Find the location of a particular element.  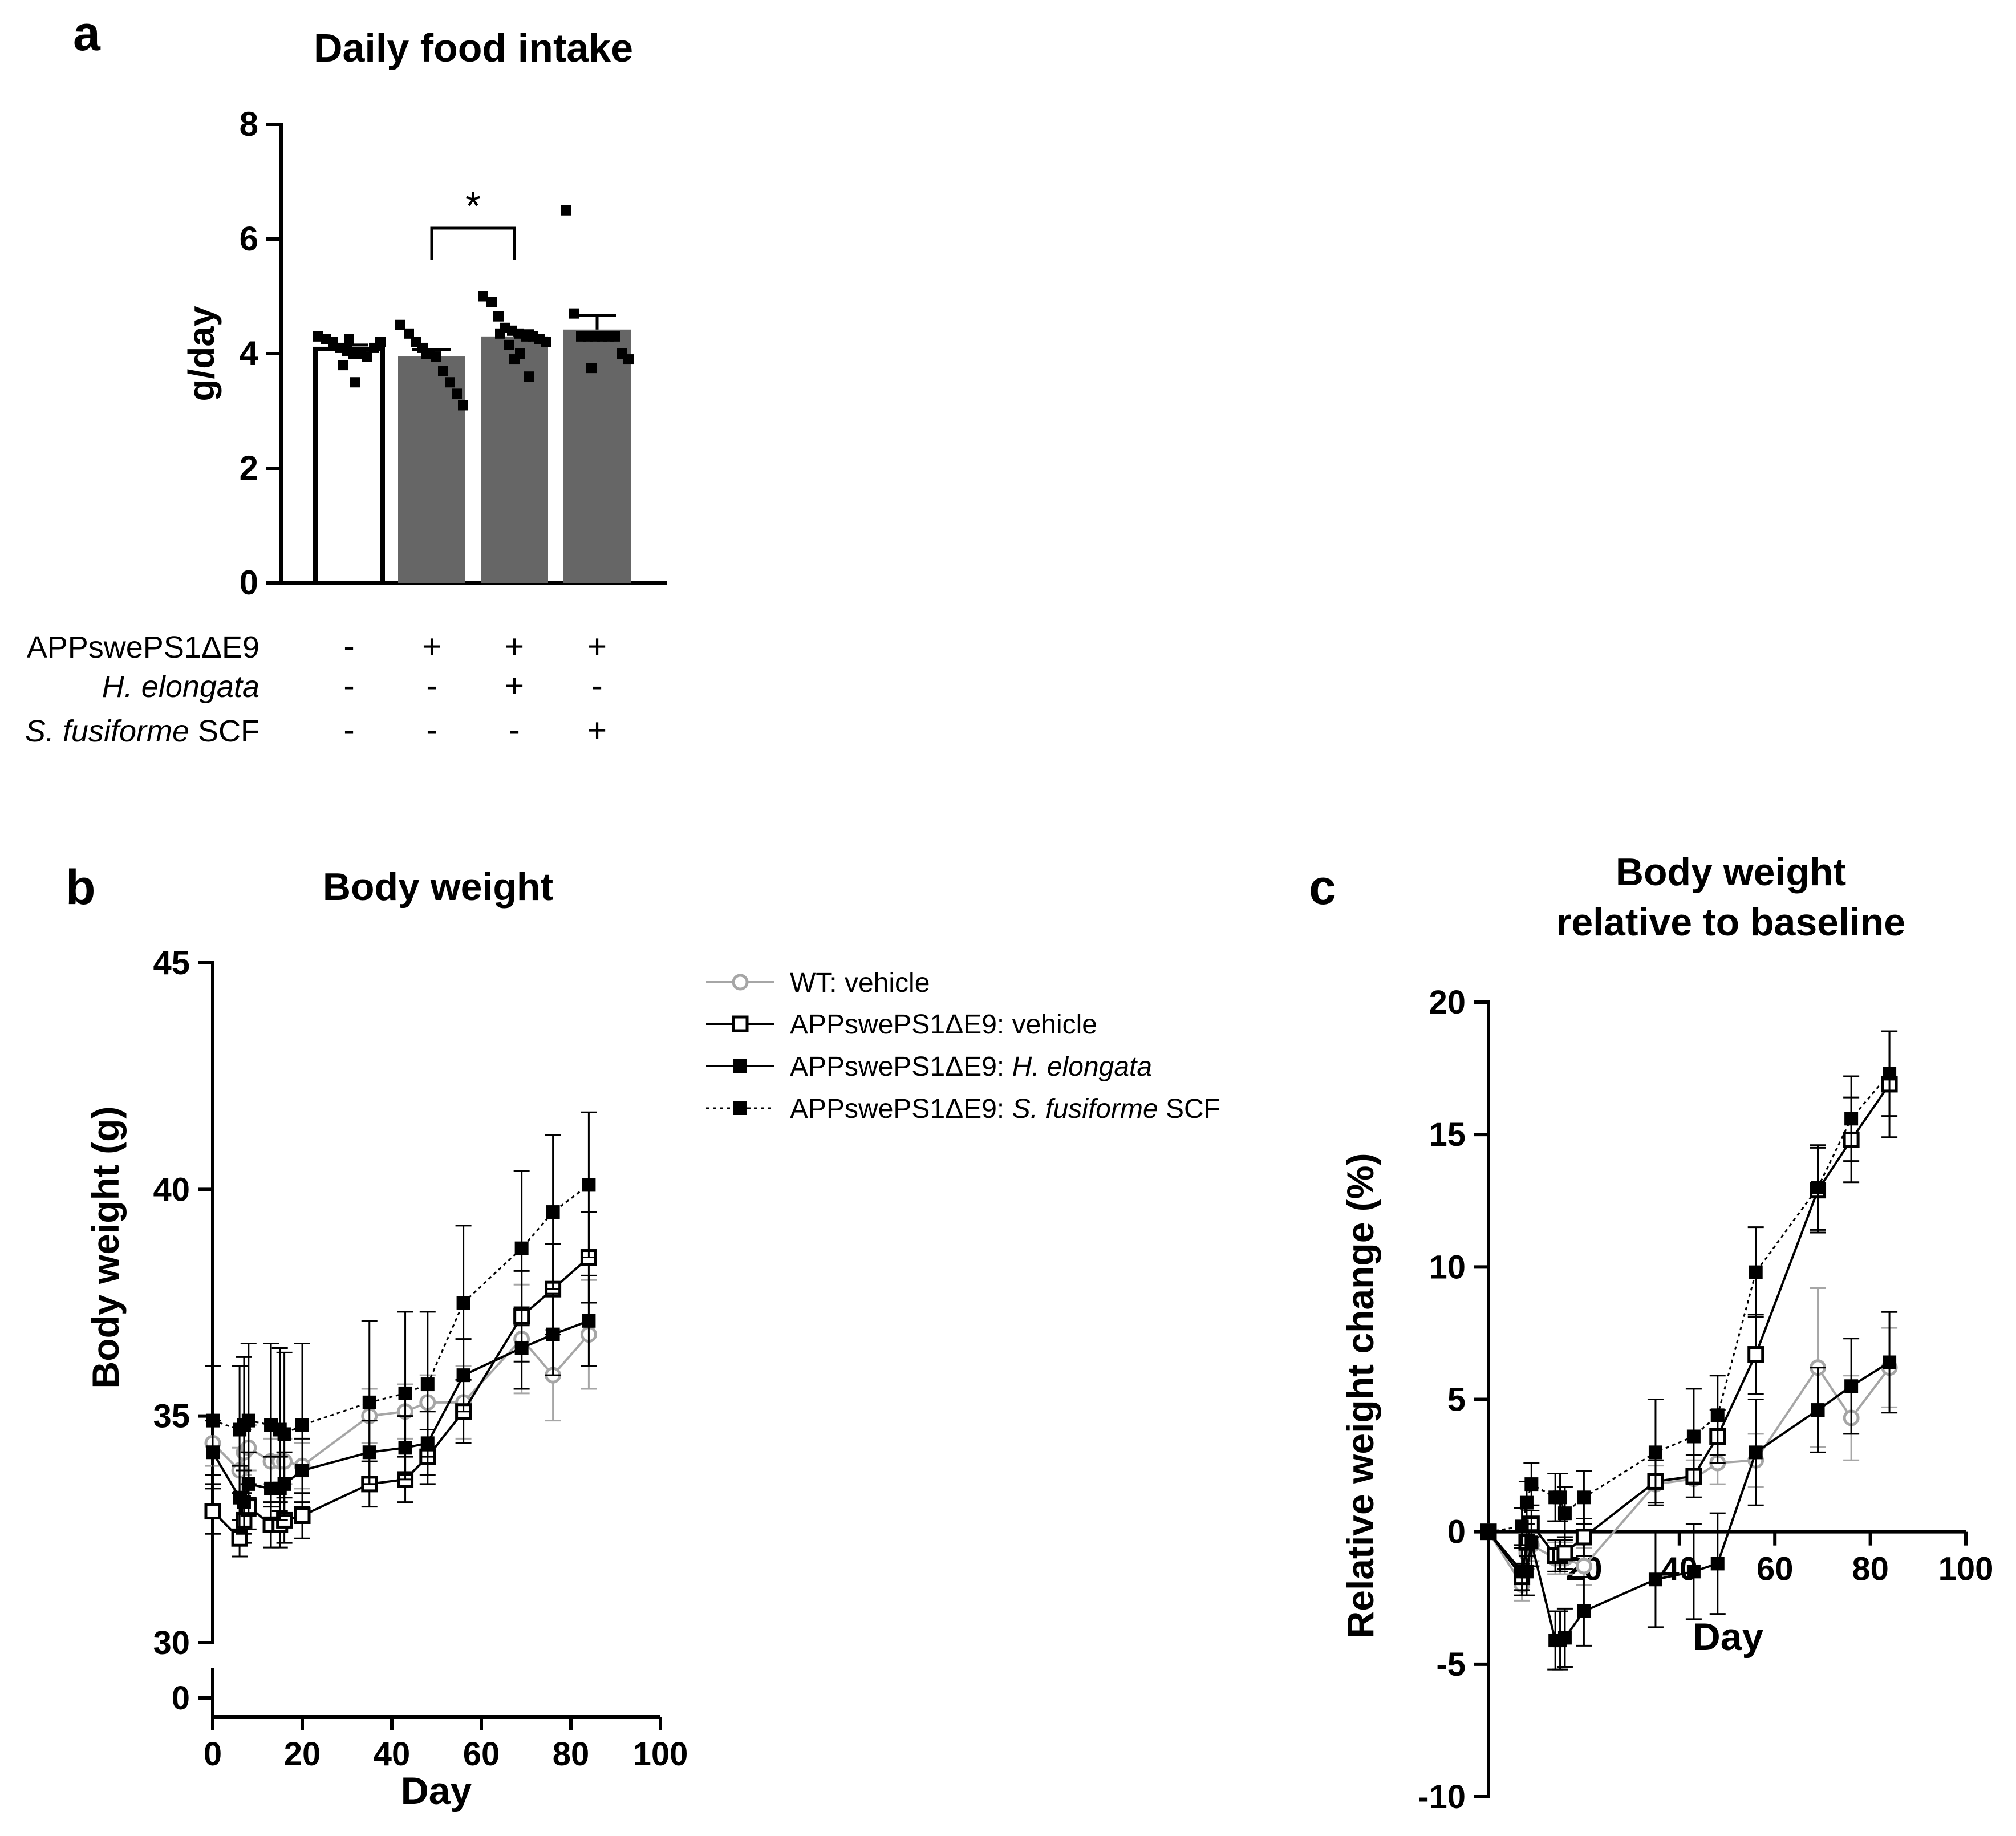

condition-label: H. elongata is located at coordinates (180, 687).